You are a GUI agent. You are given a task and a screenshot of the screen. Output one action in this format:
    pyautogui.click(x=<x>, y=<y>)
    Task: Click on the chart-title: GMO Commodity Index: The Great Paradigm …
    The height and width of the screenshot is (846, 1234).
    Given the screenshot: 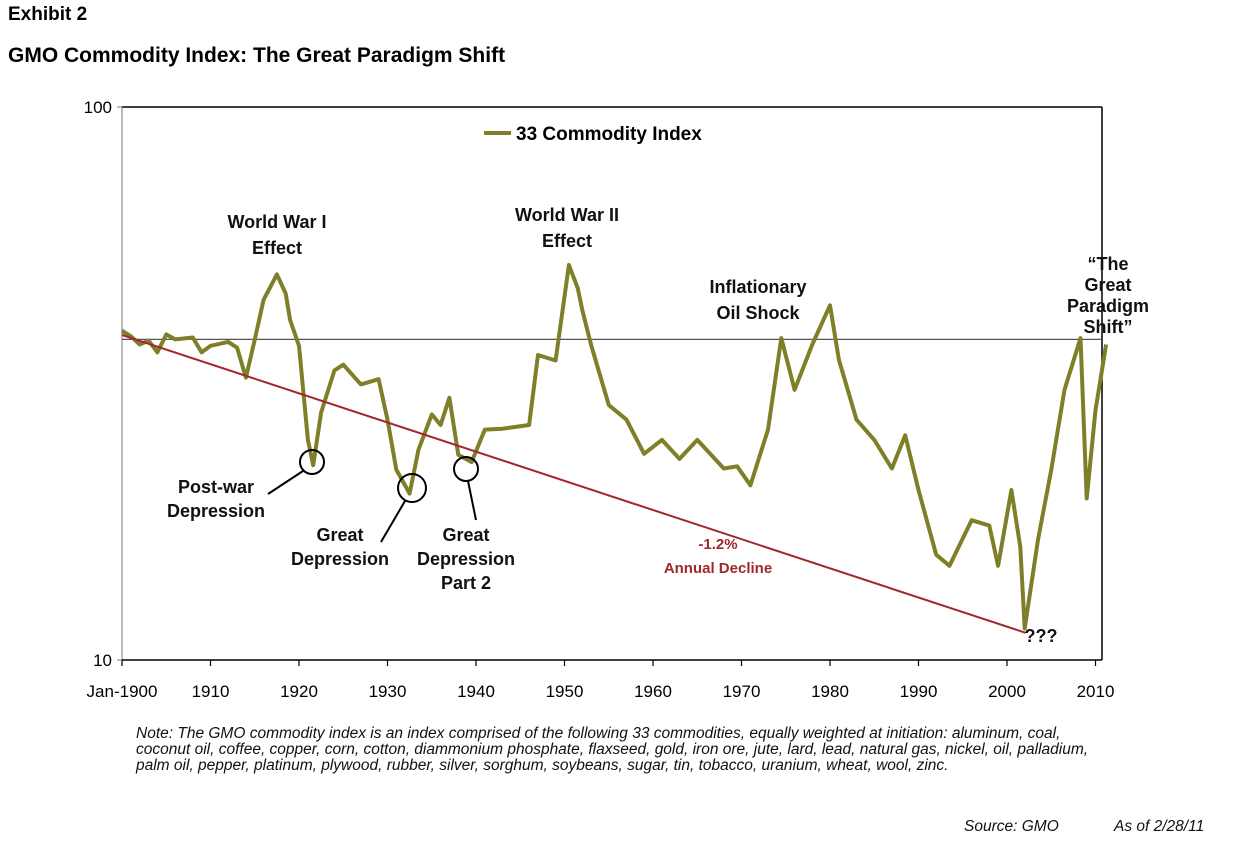 What is the action you would take?
    pyautogui.click(x=257, y=55)
    